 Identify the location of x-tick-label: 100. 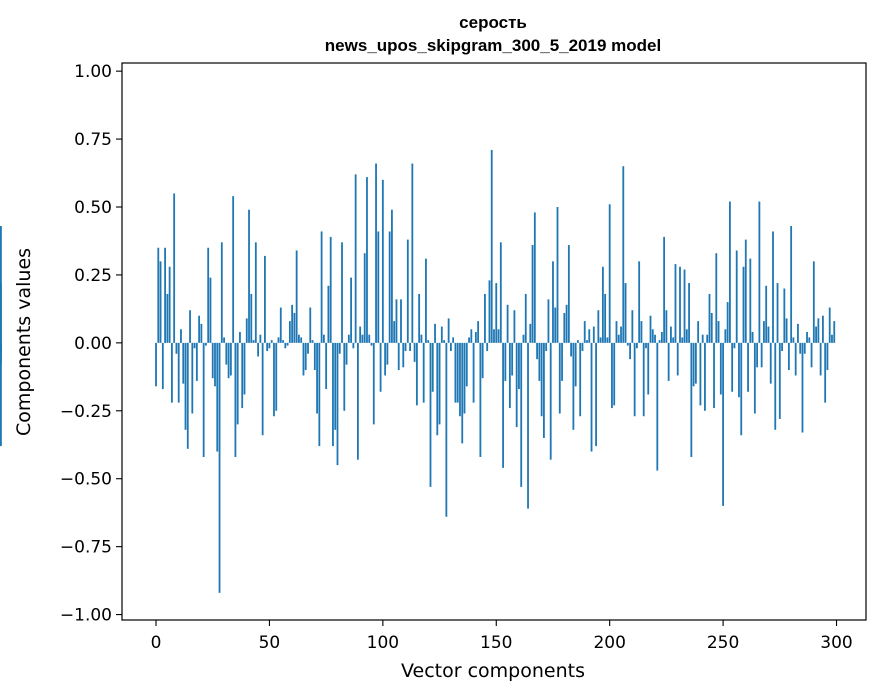
(383, 643).